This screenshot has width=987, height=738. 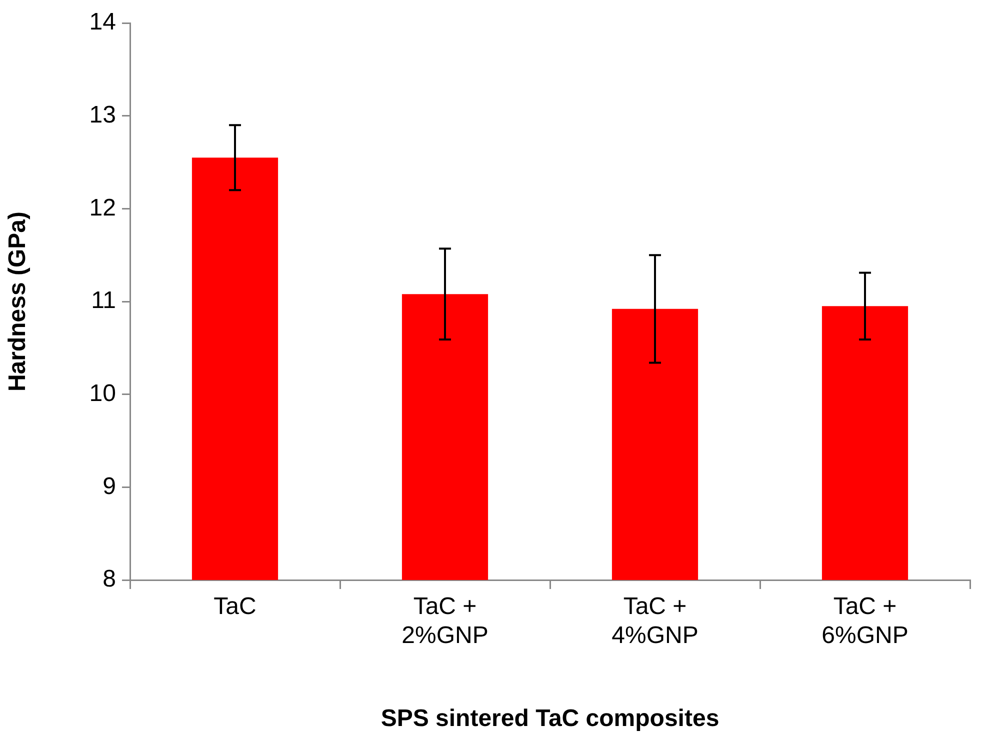 What do you see at coordinates (445, 621) in the screenshot?
I see `x-tick-label: TaC + 2%GNP` at bounding box center [445, 621].